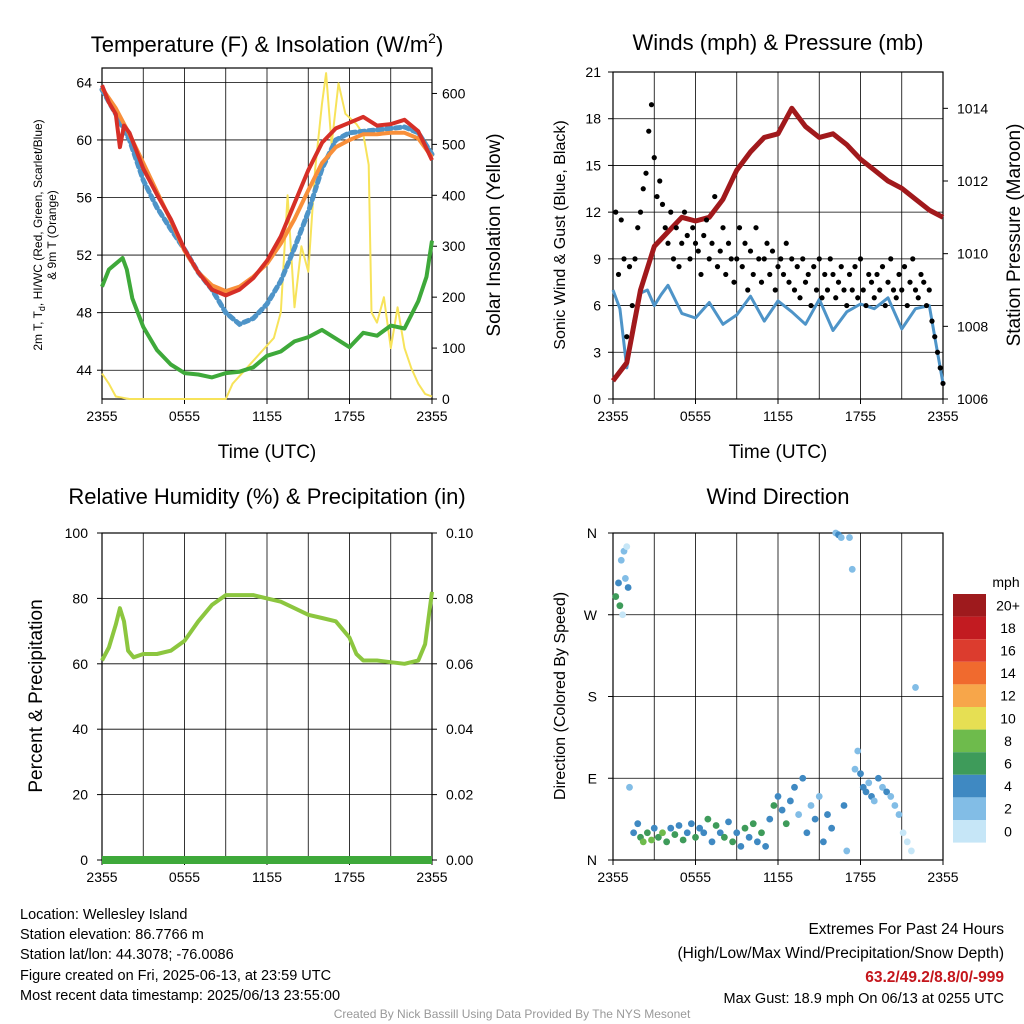 This screenshot has width=1024, height=1024. I want to click on temp-ytick-label: 52, so click(84, 255).